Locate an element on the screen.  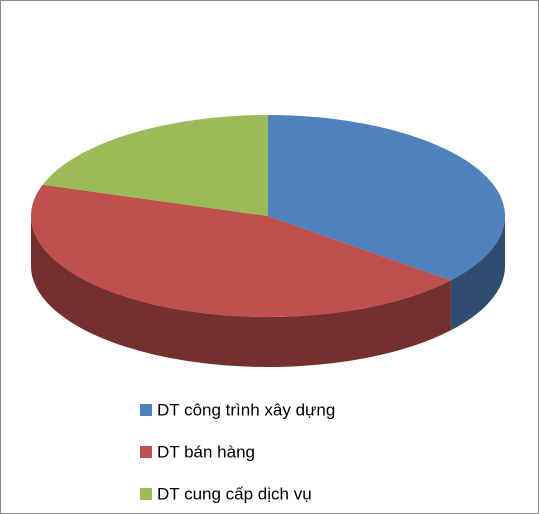
legend-label: DT công trình xây dựng is located at coordinates (246, 409).